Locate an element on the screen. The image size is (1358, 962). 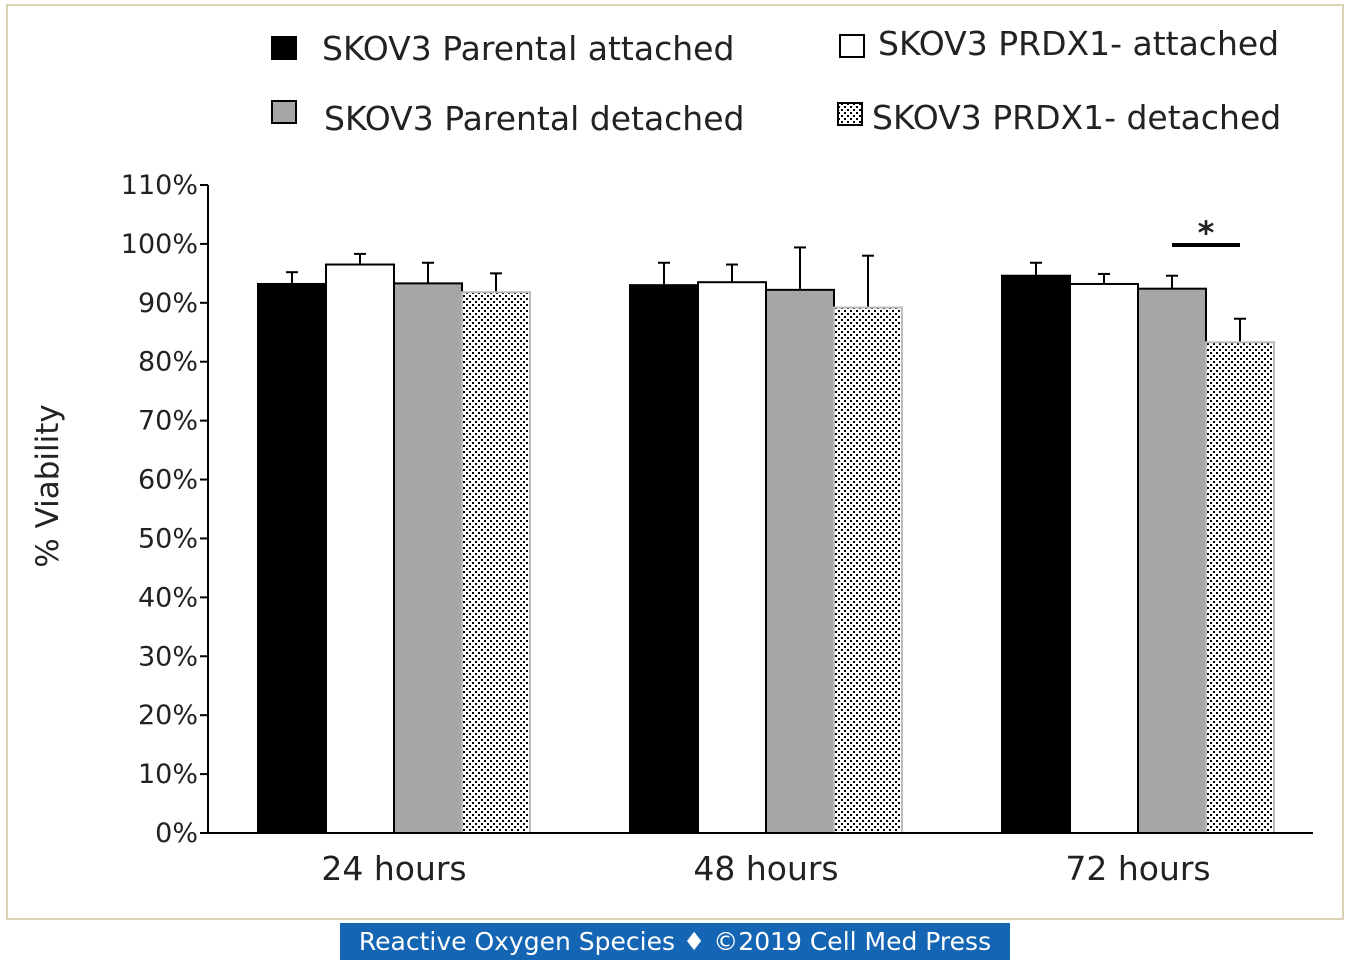
y-tick-label: 90% is located at coordinates (168, 303).